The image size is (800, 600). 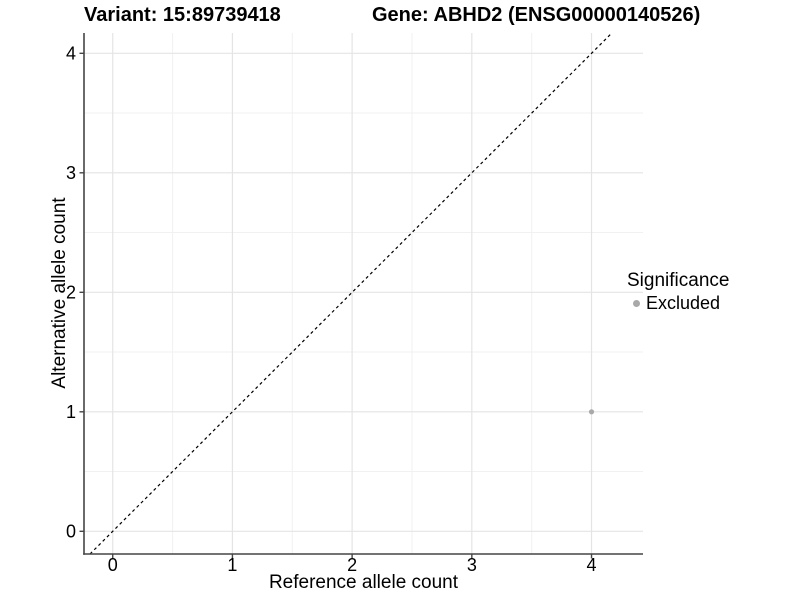 What do you see at coordinates (363, 582) in the screenshot?
I see `x-axis-title: Reference allele count` at bounding box center [363, 582].